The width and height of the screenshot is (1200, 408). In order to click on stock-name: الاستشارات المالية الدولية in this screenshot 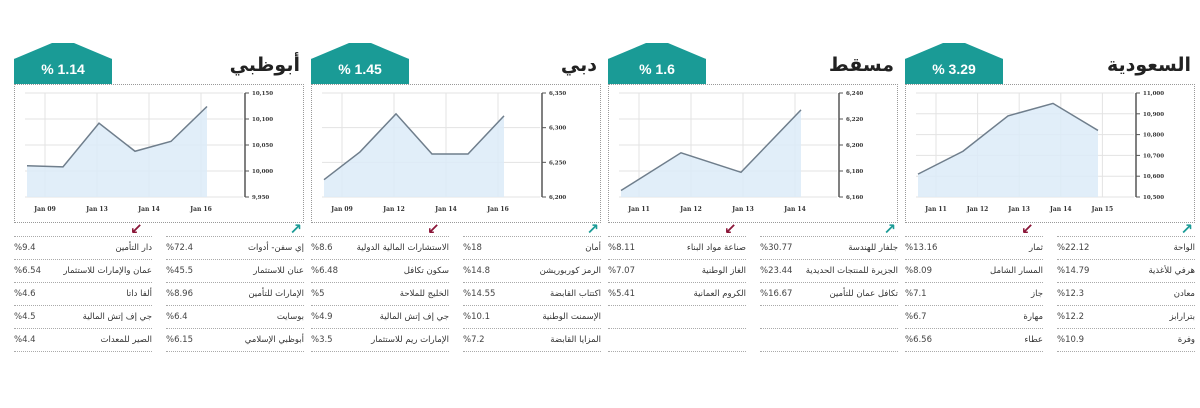, I will do `click(402, 248)`.